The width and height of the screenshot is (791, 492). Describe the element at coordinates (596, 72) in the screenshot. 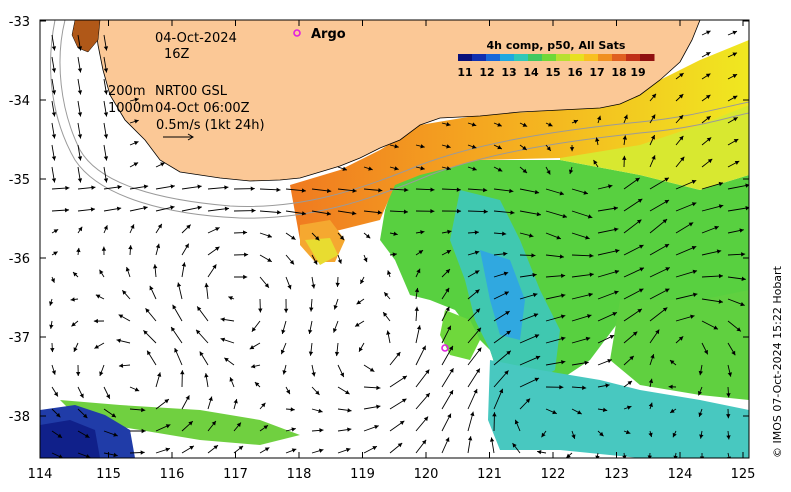

I see `colorbar-tick: 17` at that location.